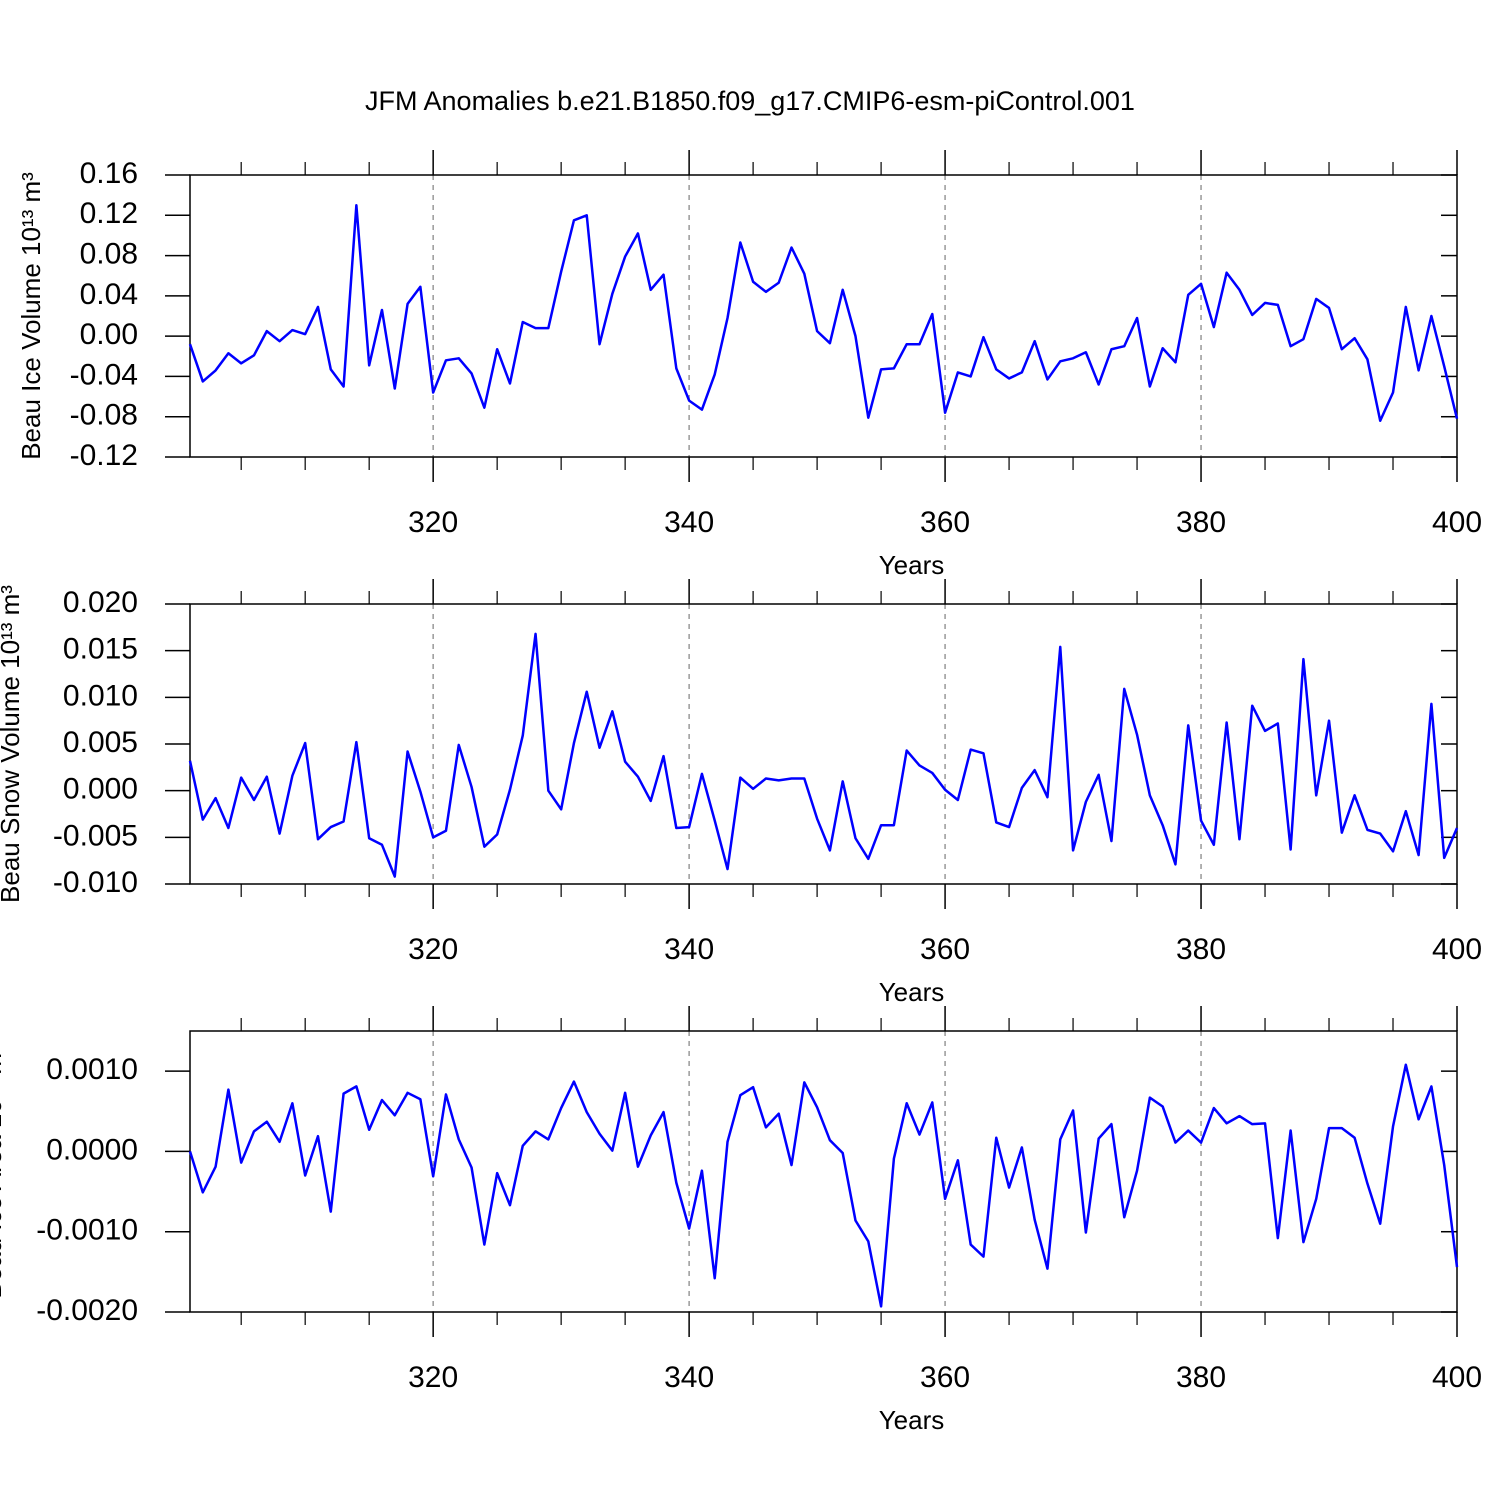  Describe the element at coordinates (100, 602) in the screenshot. I see `y-tick-label: 0.020` at that location.